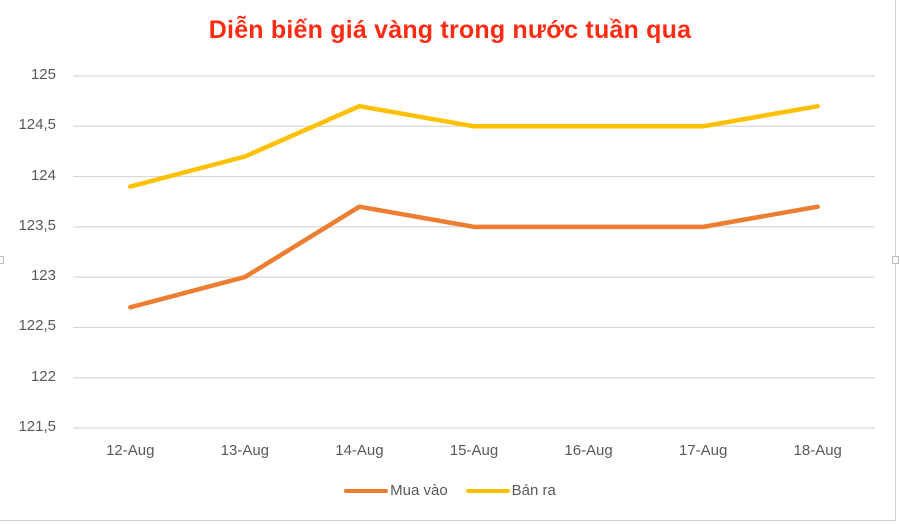  Describe the element at coordinates (37, 426) in the screenshot. I see `y-tick-label: 121,5` at that location.